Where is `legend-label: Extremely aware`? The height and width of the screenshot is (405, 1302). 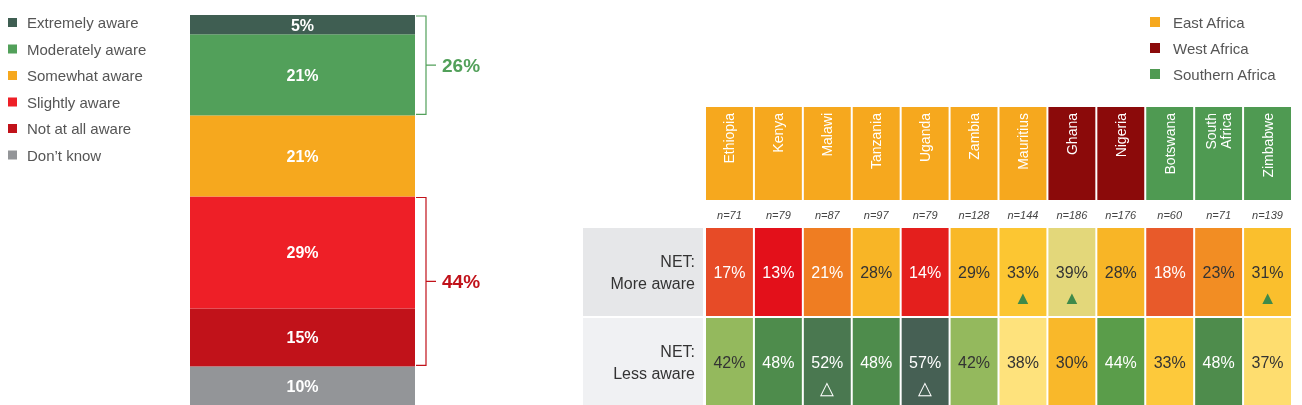
legend-label: Extremely aware is located at coordinates (83, 22).